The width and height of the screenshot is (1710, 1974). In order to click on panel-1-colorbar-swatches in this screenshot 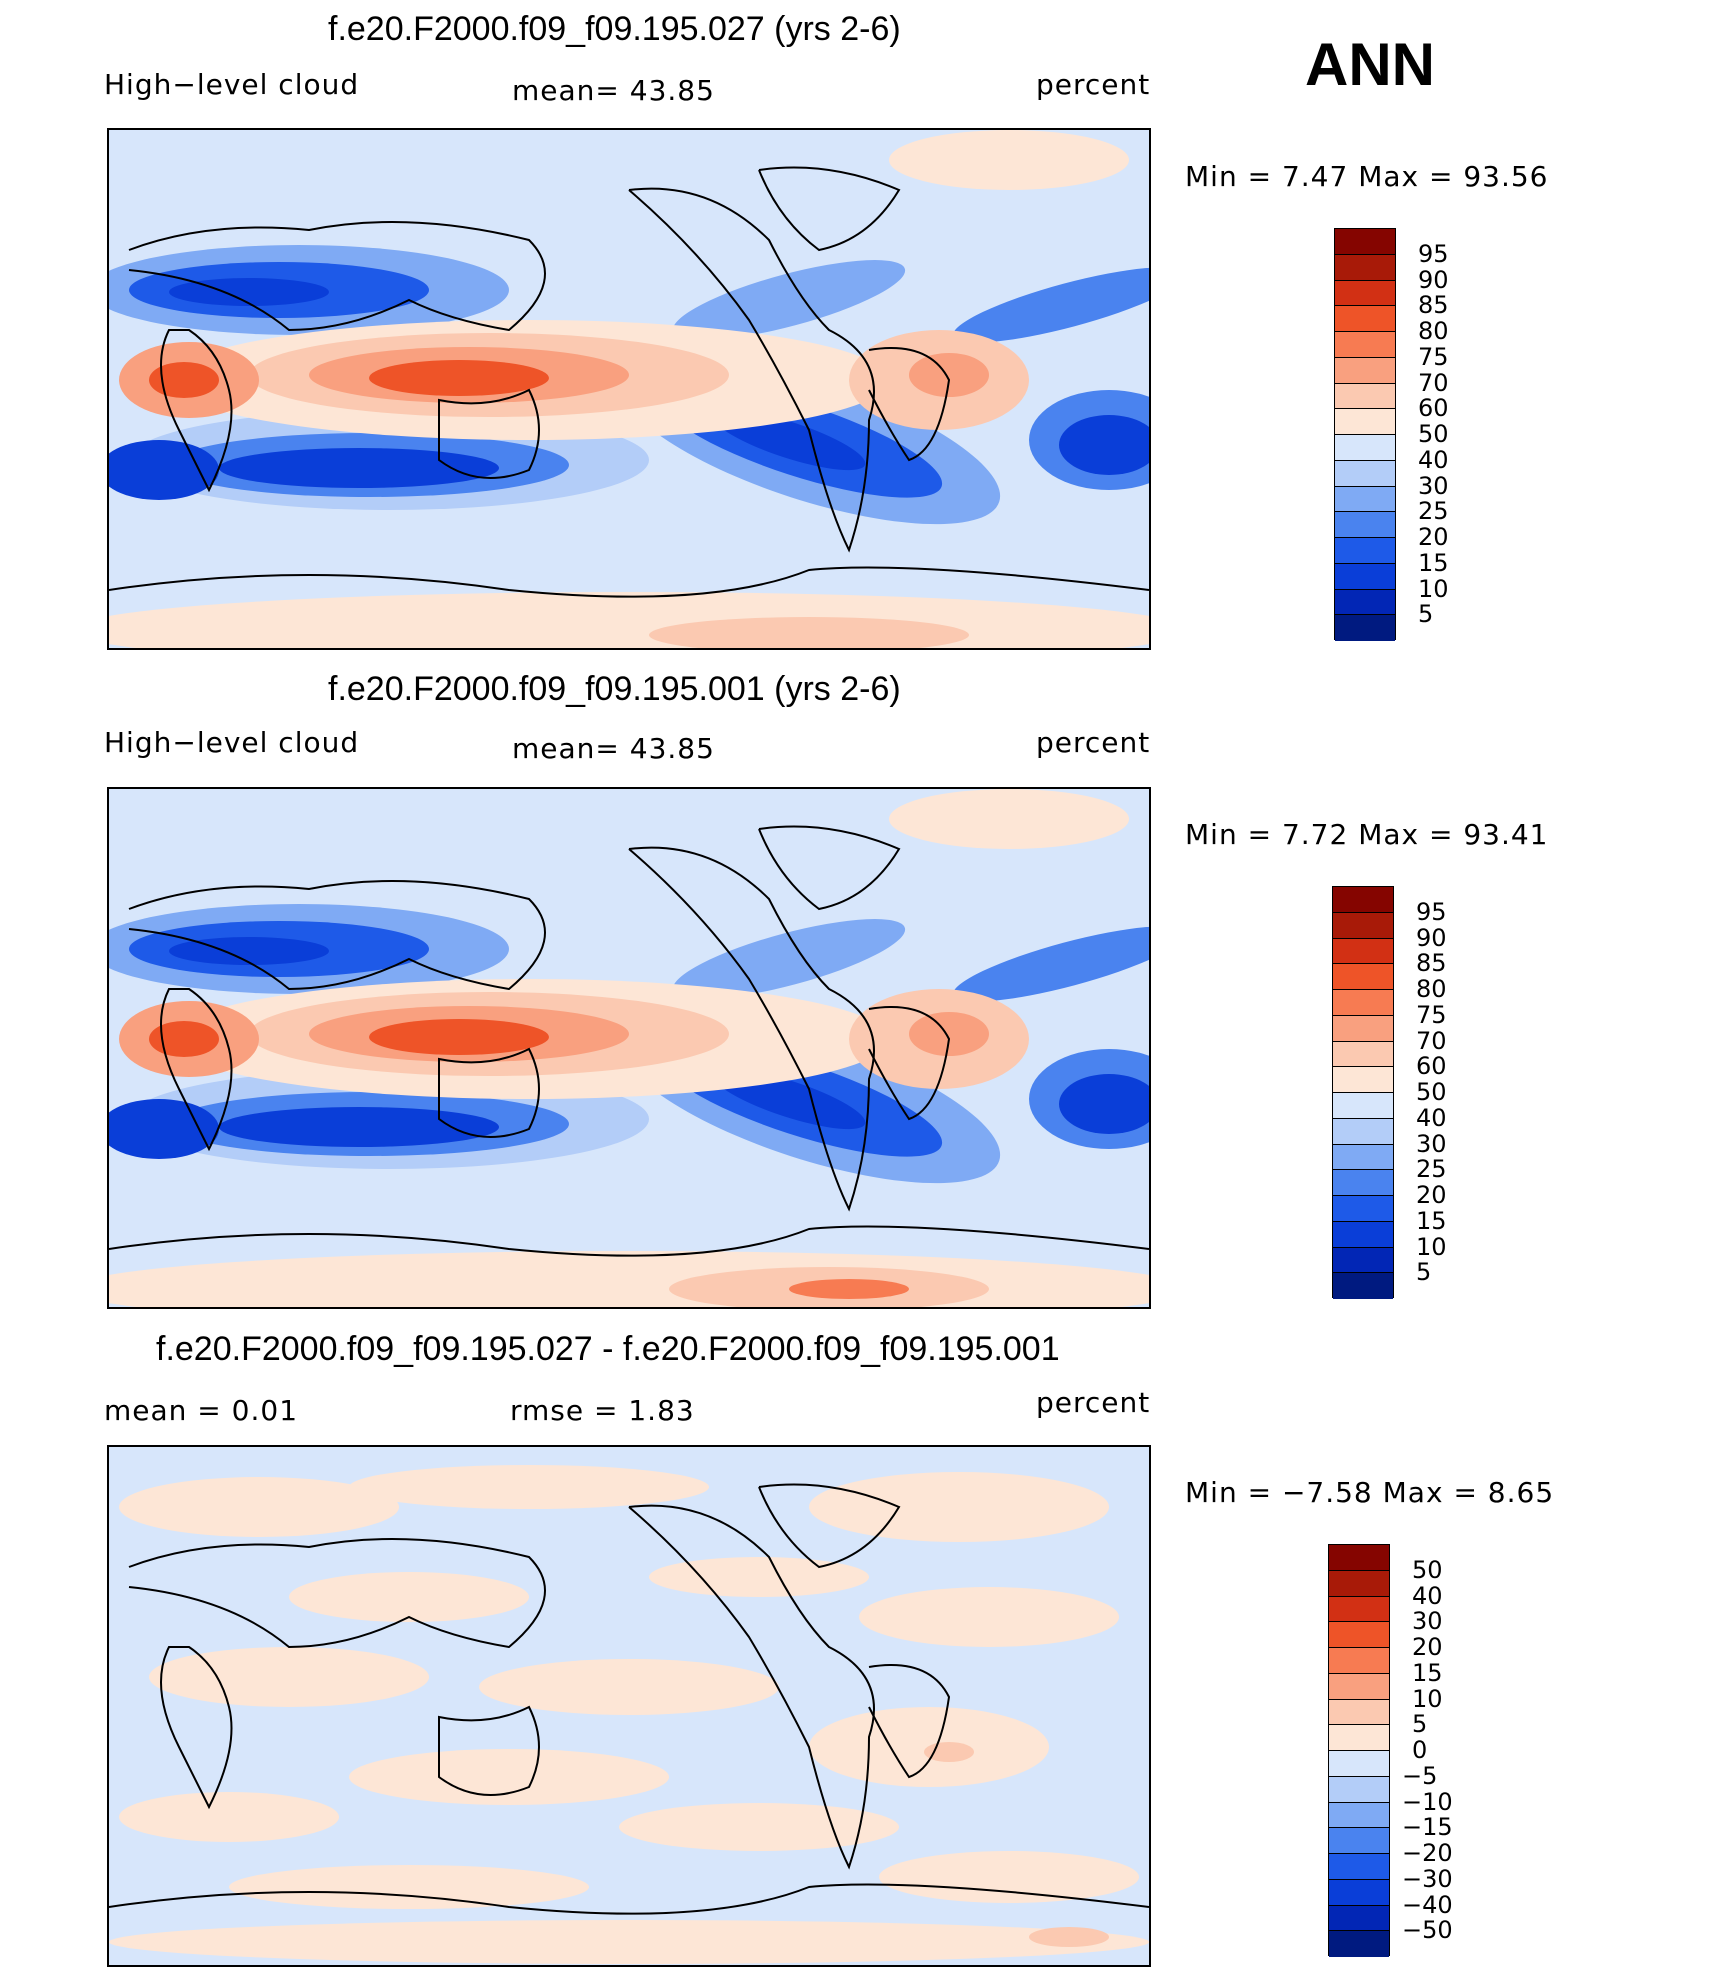, I will do `click(1365, 434)`.